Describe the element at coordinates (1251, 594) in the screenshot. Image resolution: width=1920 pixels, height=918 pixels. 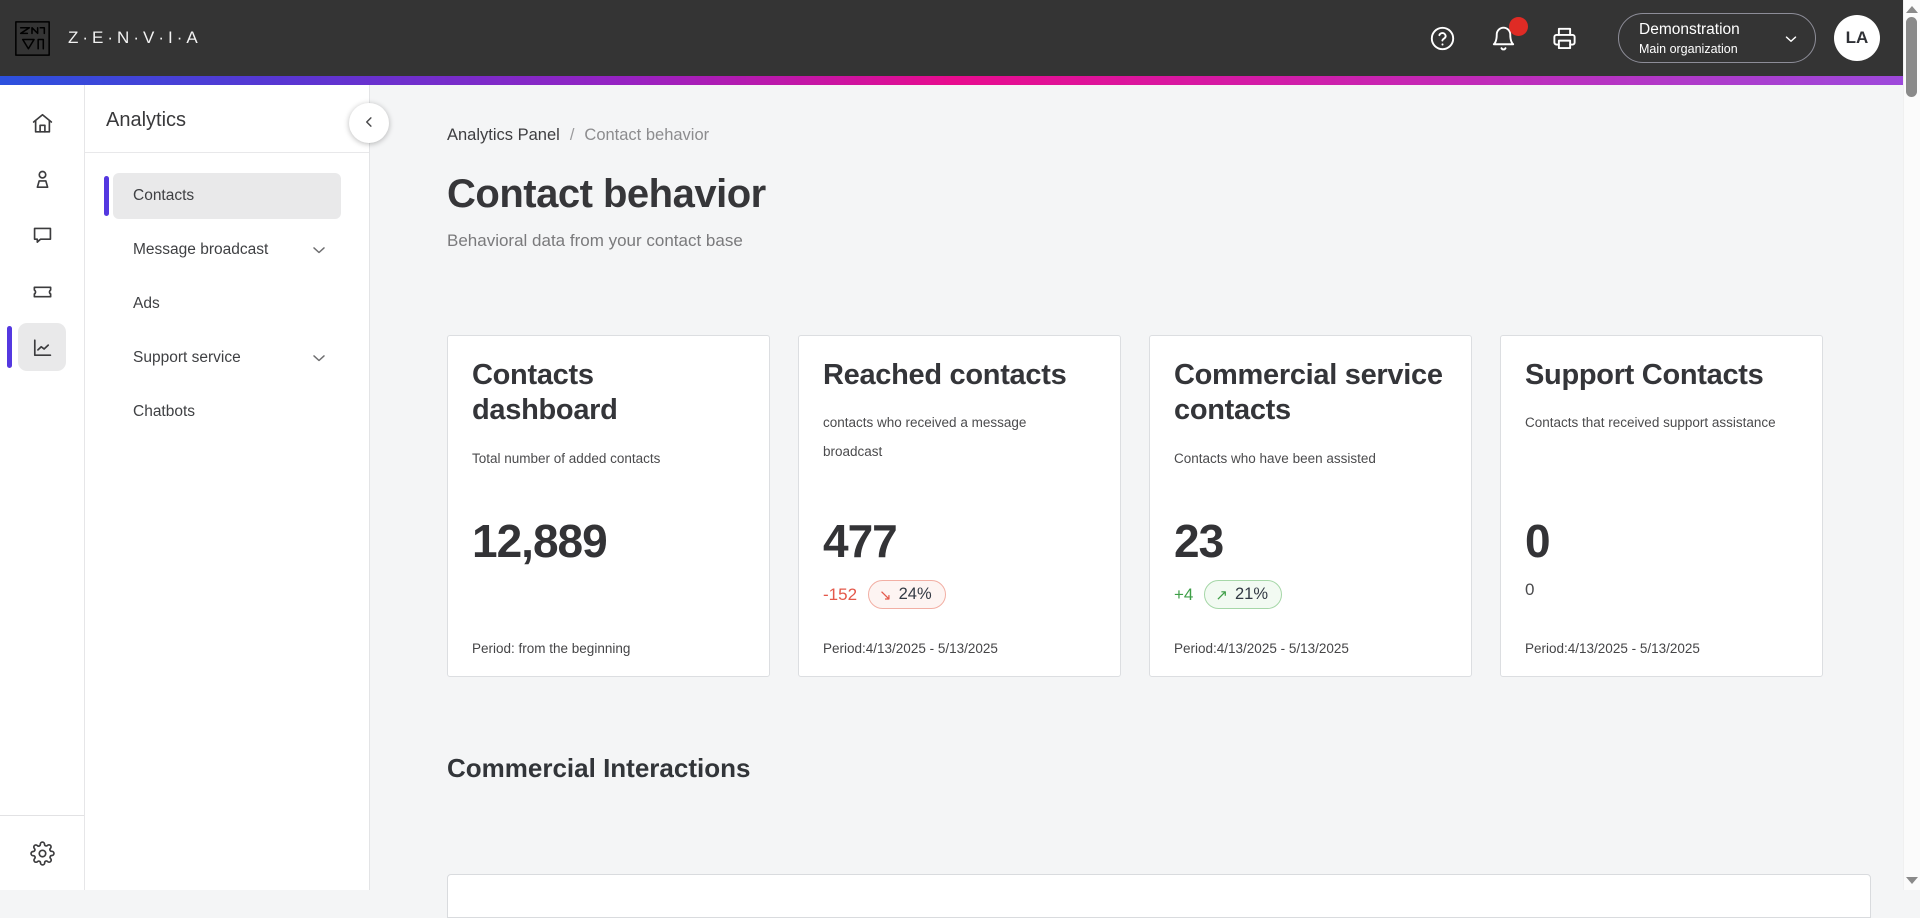
I see `trend-percent: 21%` at that location.